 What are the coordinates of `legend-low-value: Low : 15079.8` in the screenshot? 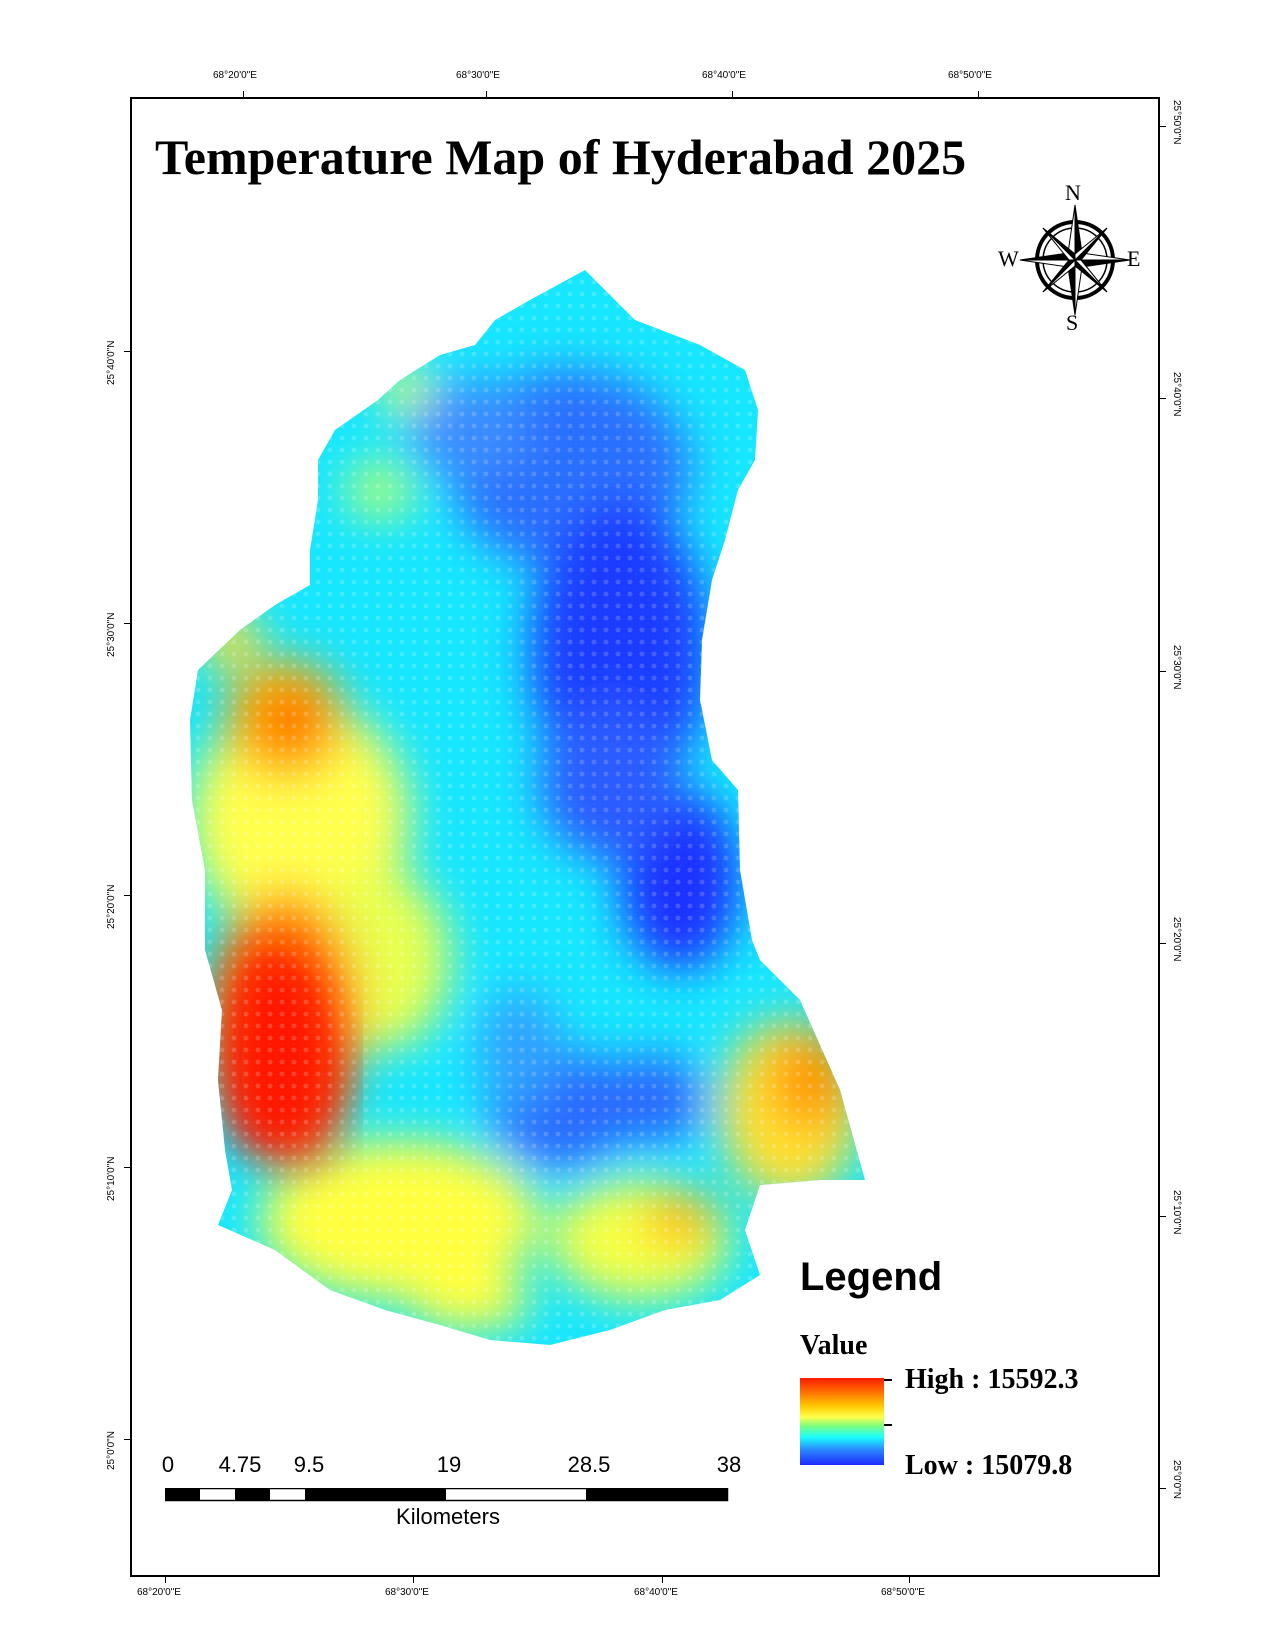 It's located at (989, 1465).